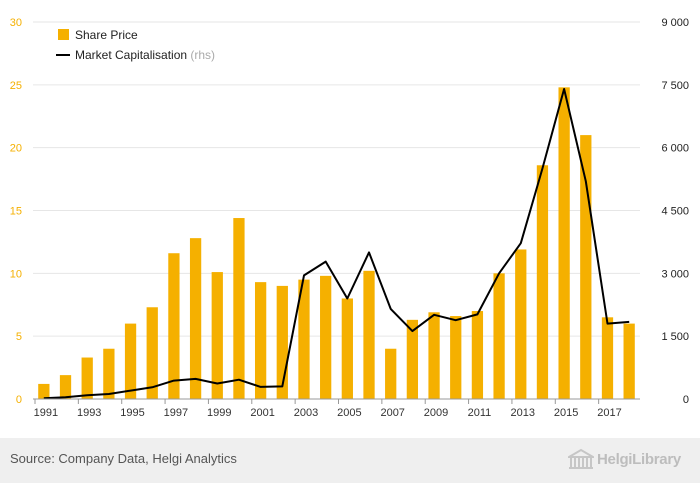 This screenshot has height=483, width=700. Describe the element at coordinates (16, 149) in the screenshot. I see `left-axis-tick-label: 20` at that location.